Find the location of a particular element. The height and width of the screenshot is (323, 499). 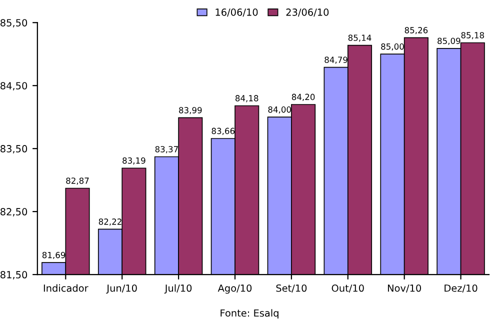

y-tick-label: 81,50 is located at coordinates (14, 275).